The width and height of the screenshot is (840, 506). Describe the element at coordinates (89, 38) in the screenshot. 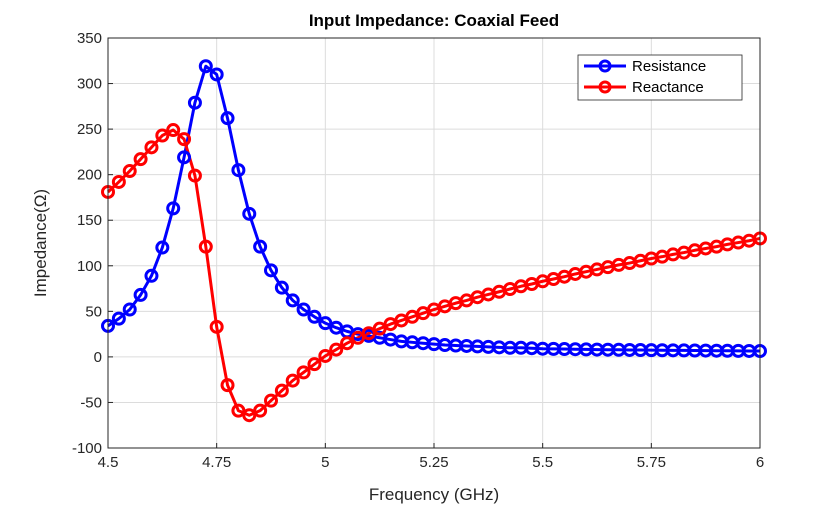

I see `y-tick-label: 350` at that location.